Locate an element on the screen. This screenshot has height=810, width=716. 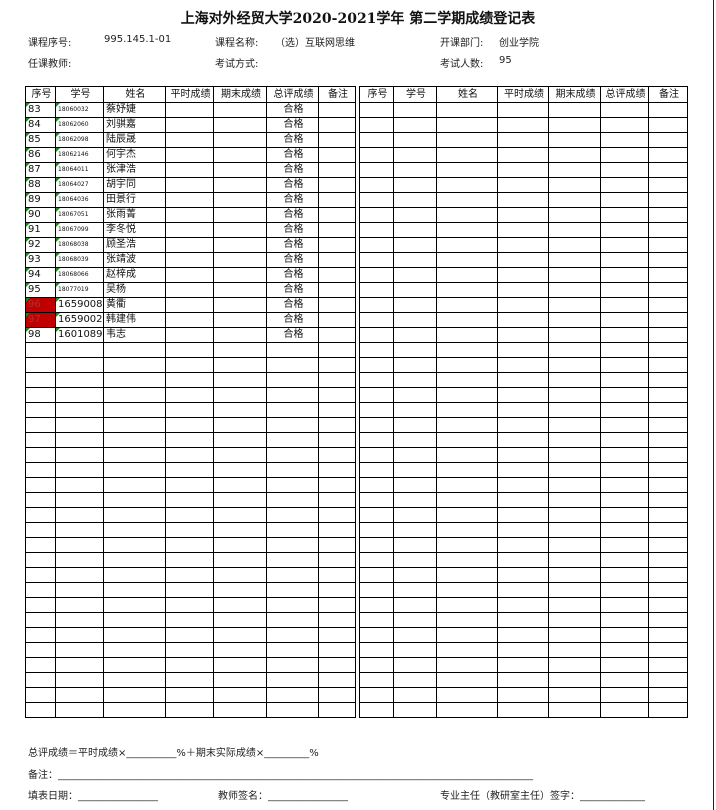
cell-name: 胡宇同 is located at coordinates (134, 185).